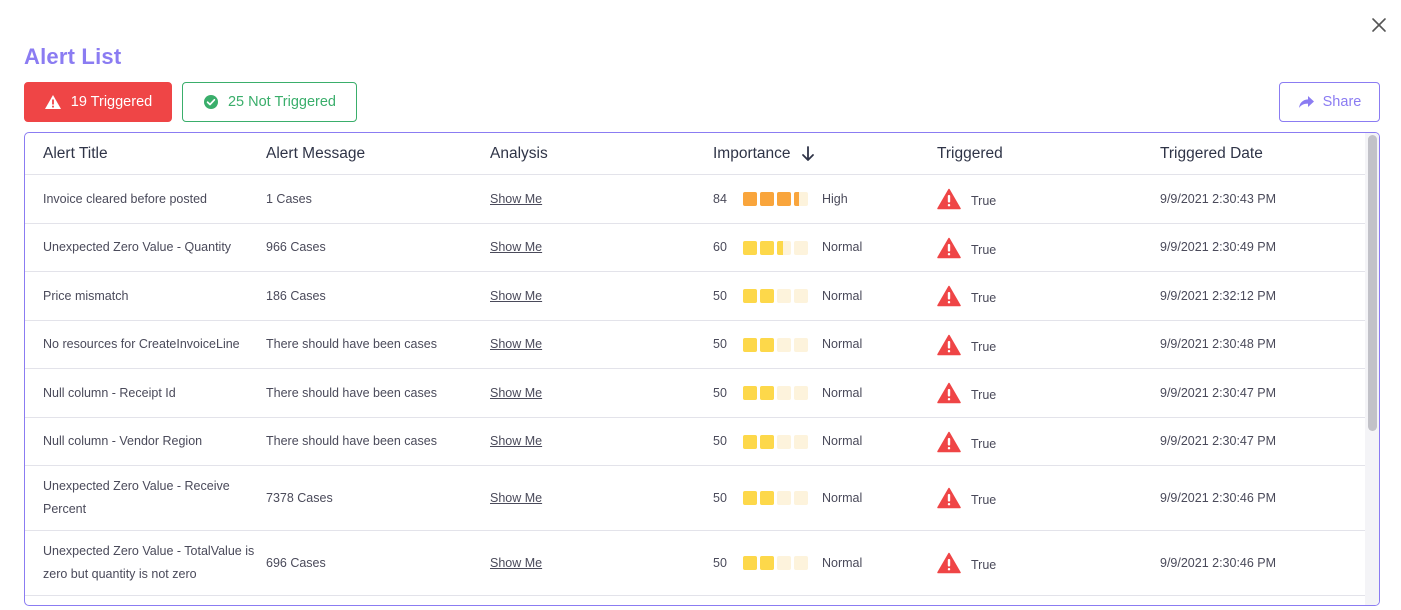  What do you see at coordinates (141, 344) in the screenshot?
I see `alert-title-cell: No resources for CreateInvoiceLine` at bounding box center [141, 344].